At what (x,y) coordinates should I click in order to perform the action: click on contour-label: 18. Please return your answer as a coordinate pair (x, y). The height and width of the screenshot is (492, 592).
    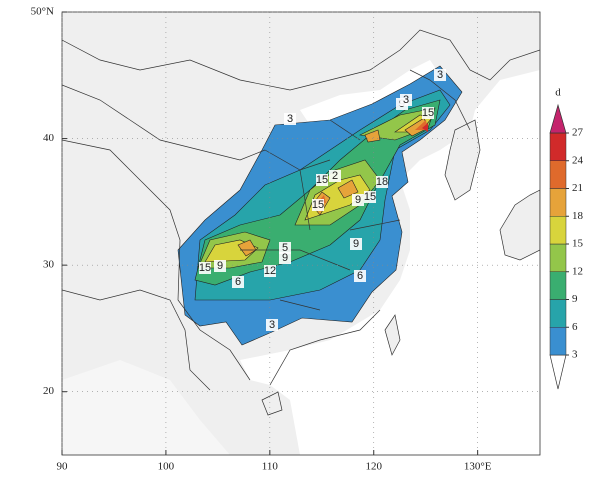
    Looking at the image, I should click on (382, 182).